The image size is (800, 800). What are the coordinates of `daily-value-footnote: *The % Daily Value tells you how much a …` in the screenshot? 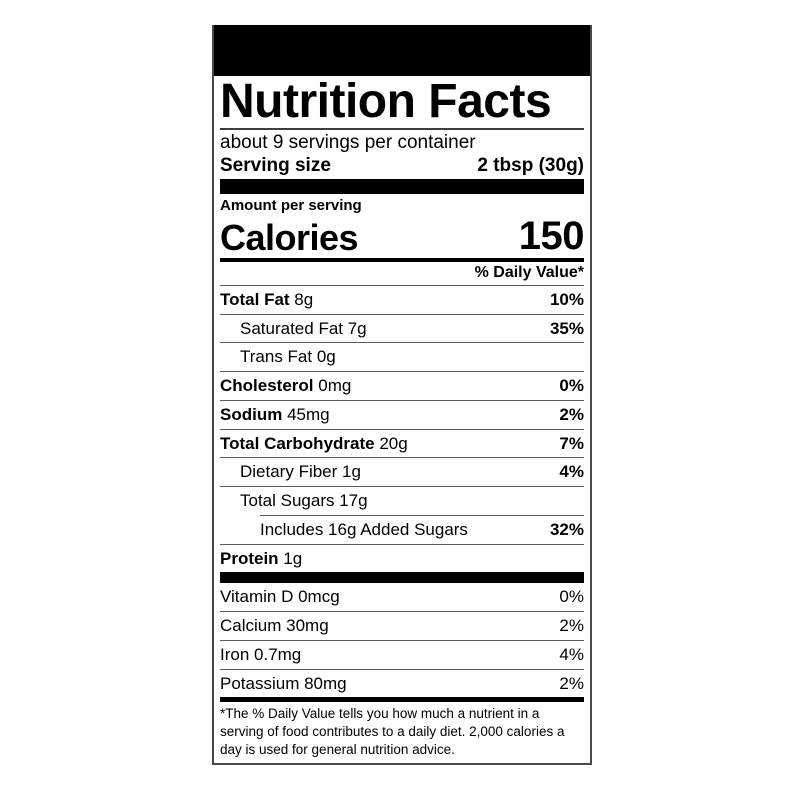 It's located at (392, 732).